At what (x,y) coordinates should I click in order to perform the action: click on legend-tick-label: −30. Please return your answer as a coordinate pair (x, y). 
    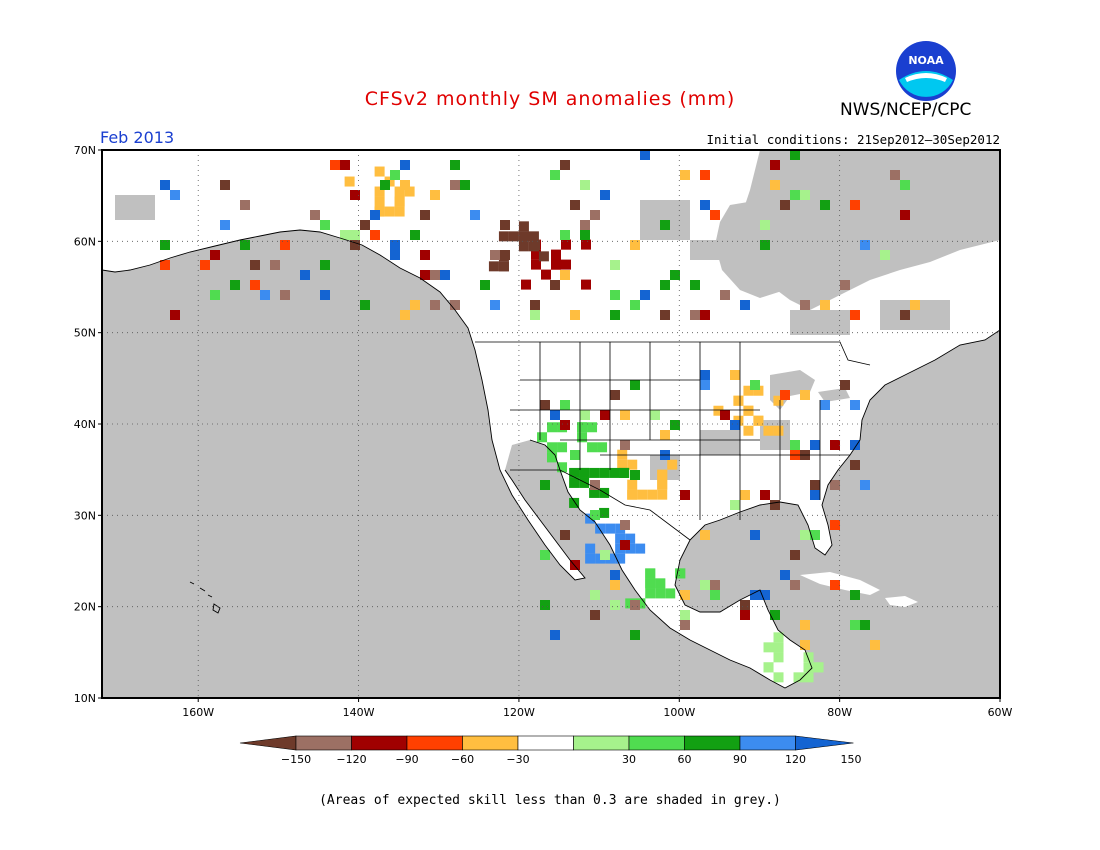
    Looking at the image, I should click on (517, 759).